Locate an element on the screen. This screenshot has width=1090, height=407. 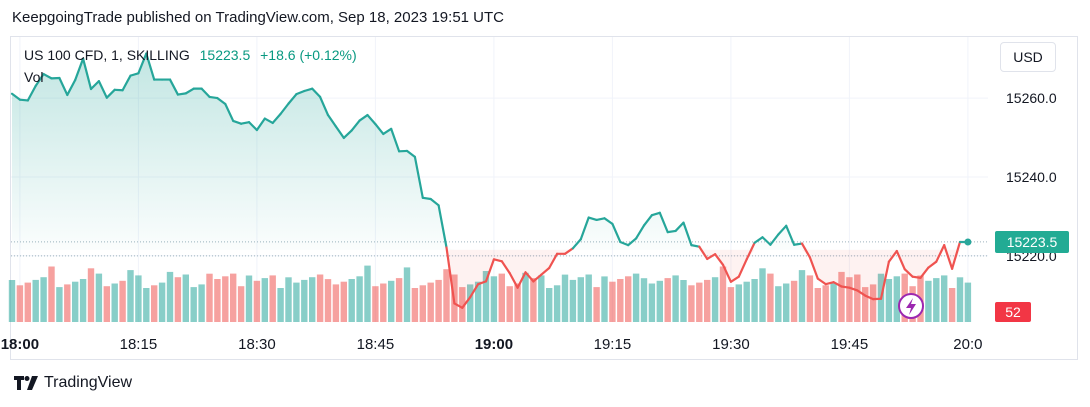
lightning-icon-bolt is located at coordinates (911, 306).